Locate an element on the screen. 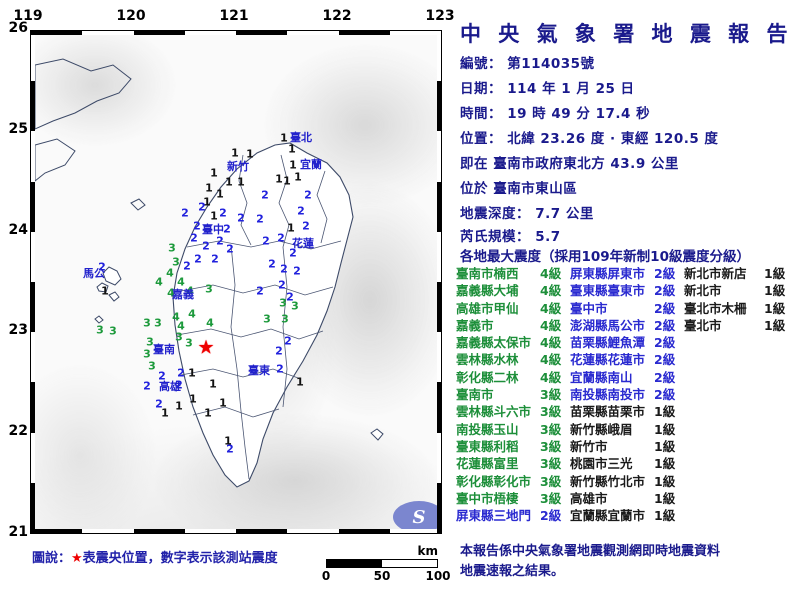  intensity-row: 屏東縣屏東市 2級 is located at coordinates (622, 273).